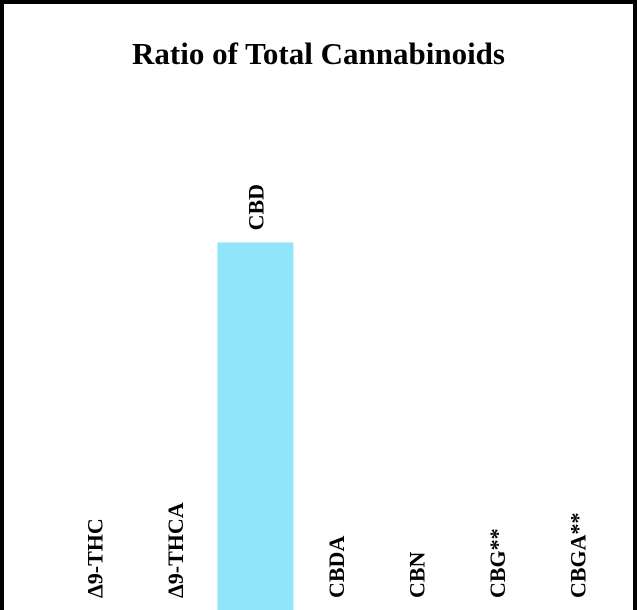 The image size is (637, 610). I want to click on bar-cbd, so click(255, 426).